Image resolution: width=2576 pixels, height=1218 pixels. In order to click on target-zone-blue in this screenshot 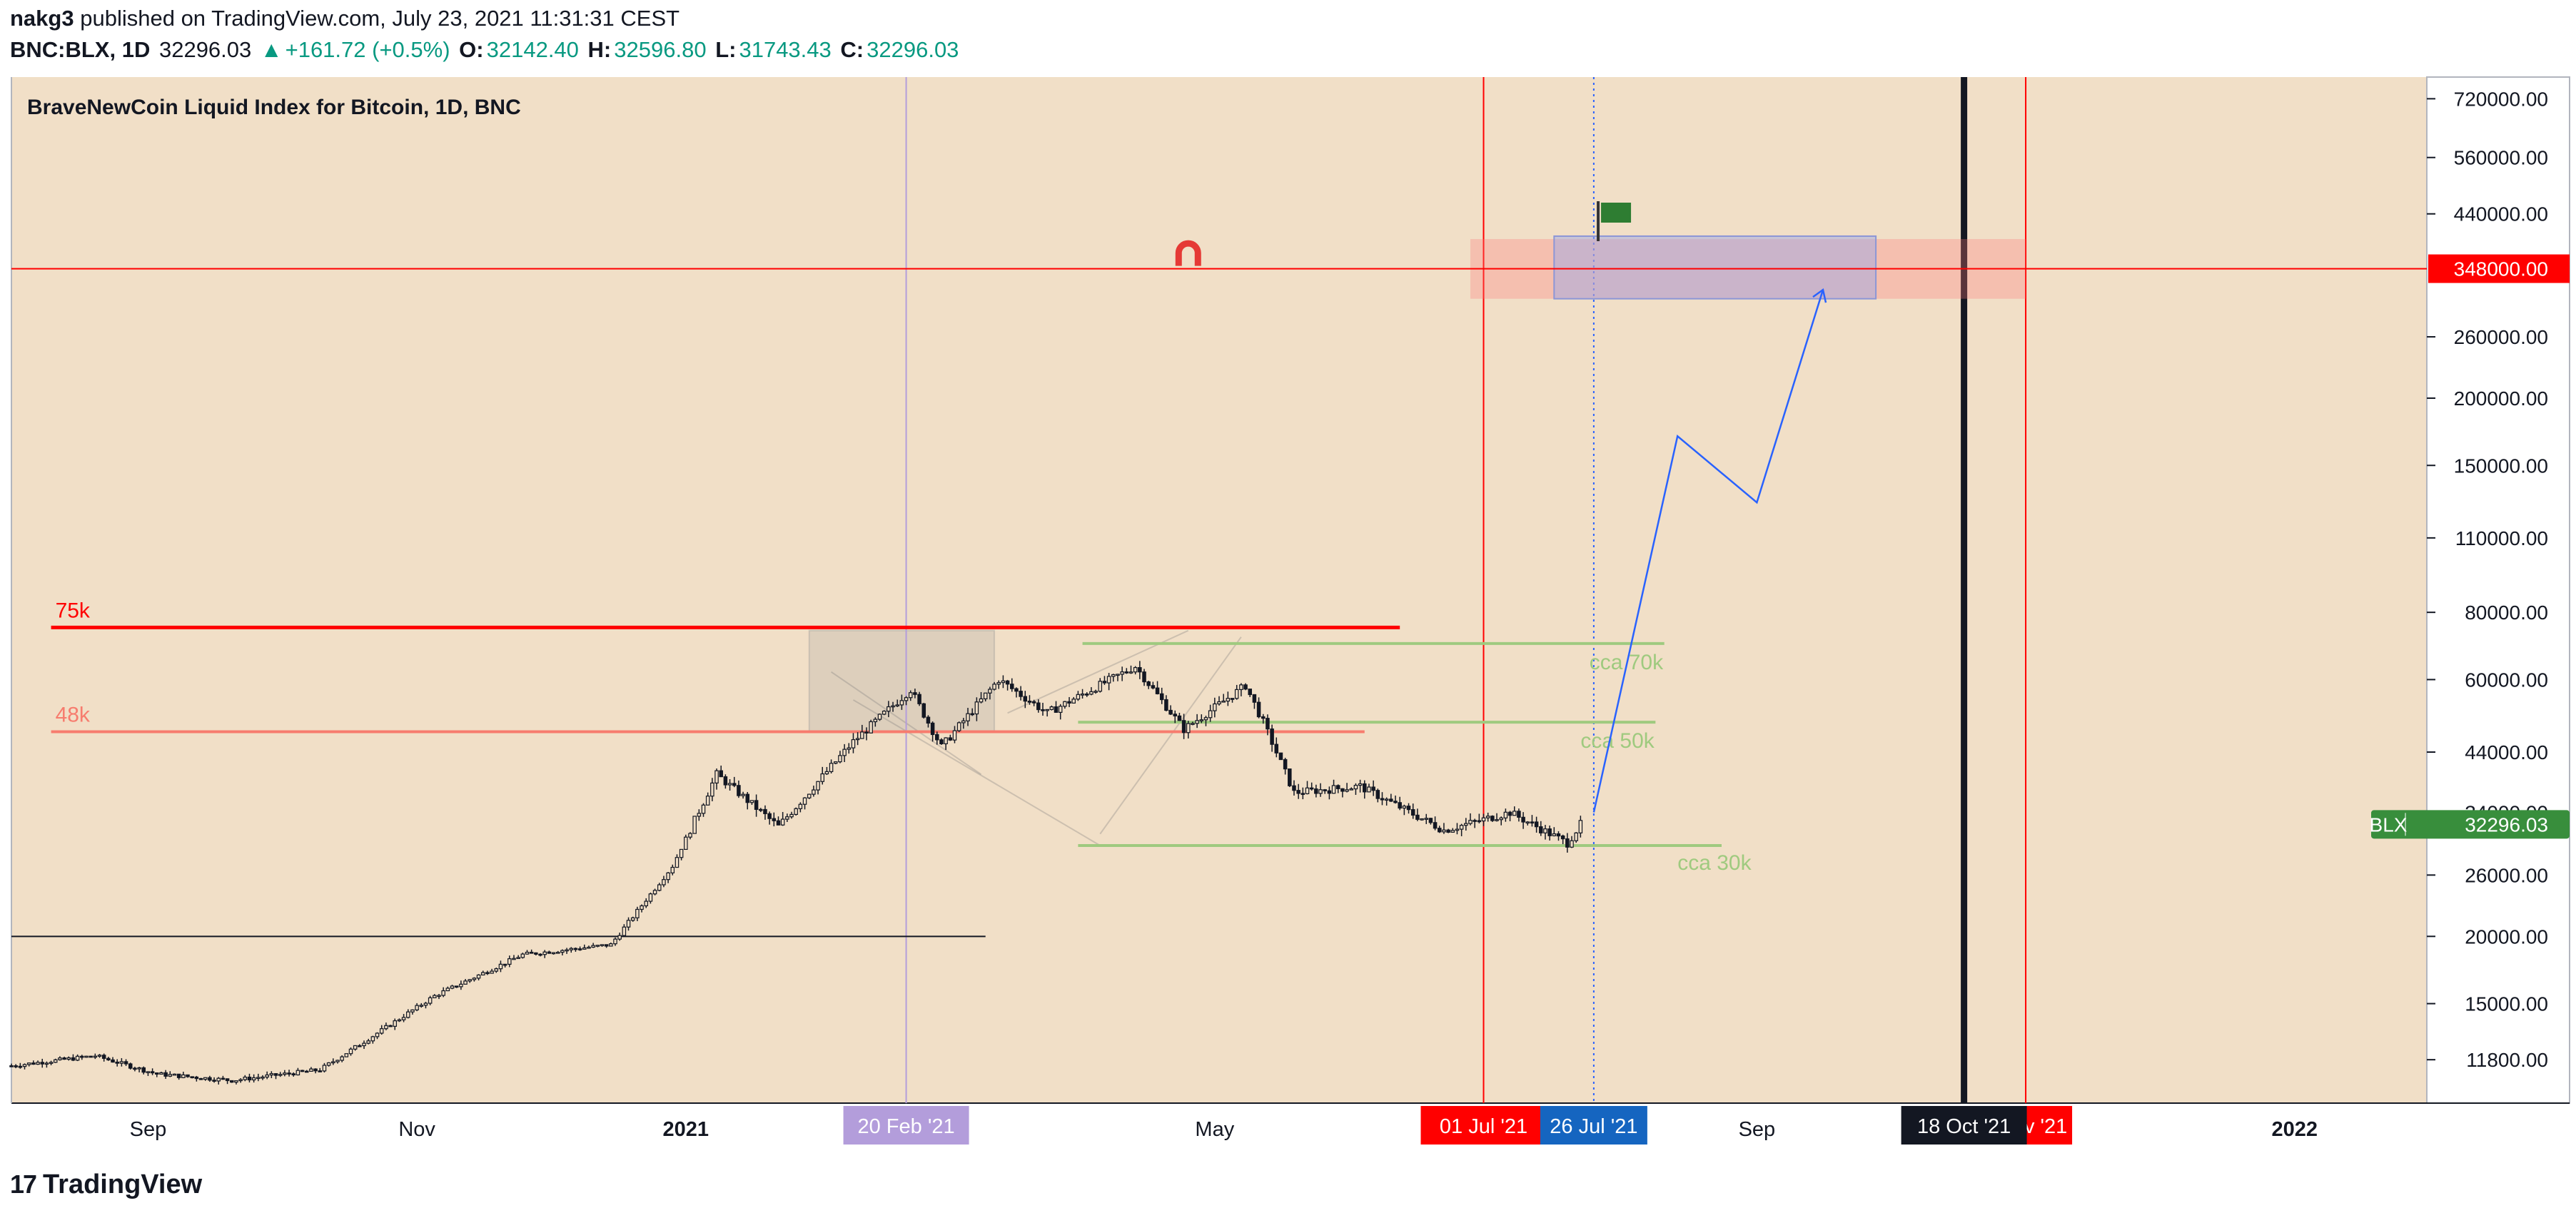, I will do `click(1715, 267)`.